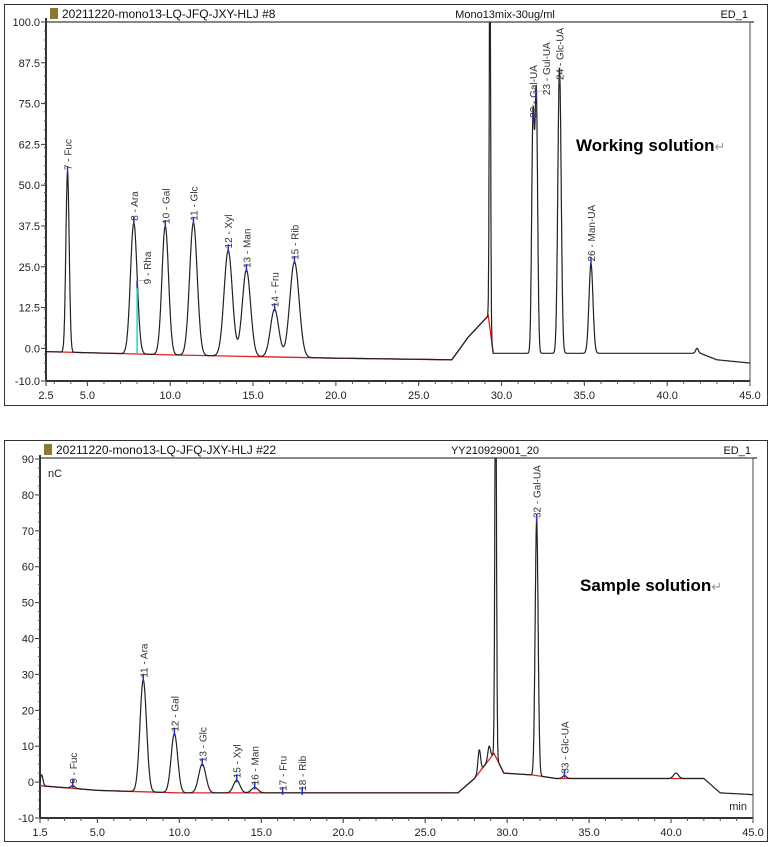  Describe the element at coordinates (31, 783) in the screenshot. I see `y-tick-label: 0` at that location.